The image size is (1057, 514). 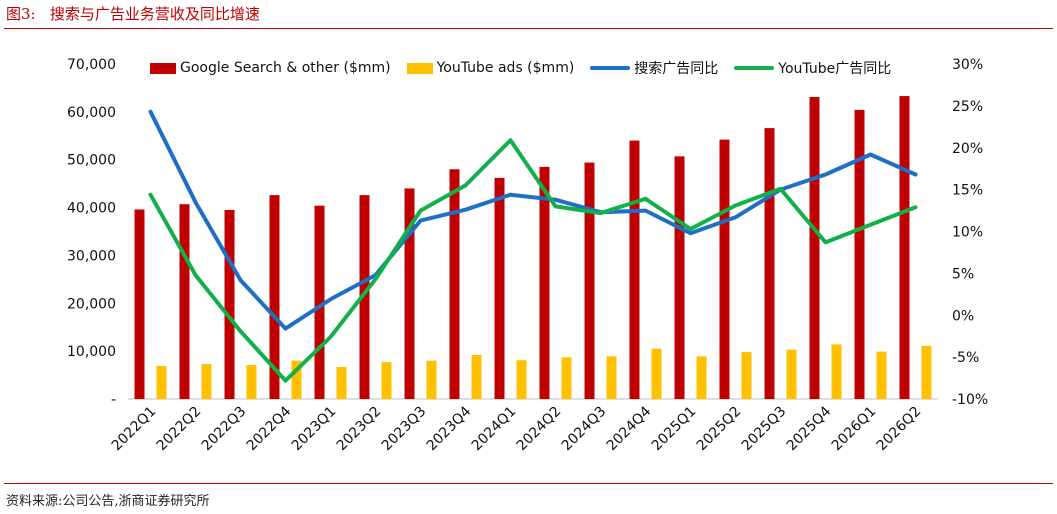 What do you see at coordinates (967, 65) in the screenshot?
I see `right-axis-tick-label: 30%` at bounding box center [967, 65].